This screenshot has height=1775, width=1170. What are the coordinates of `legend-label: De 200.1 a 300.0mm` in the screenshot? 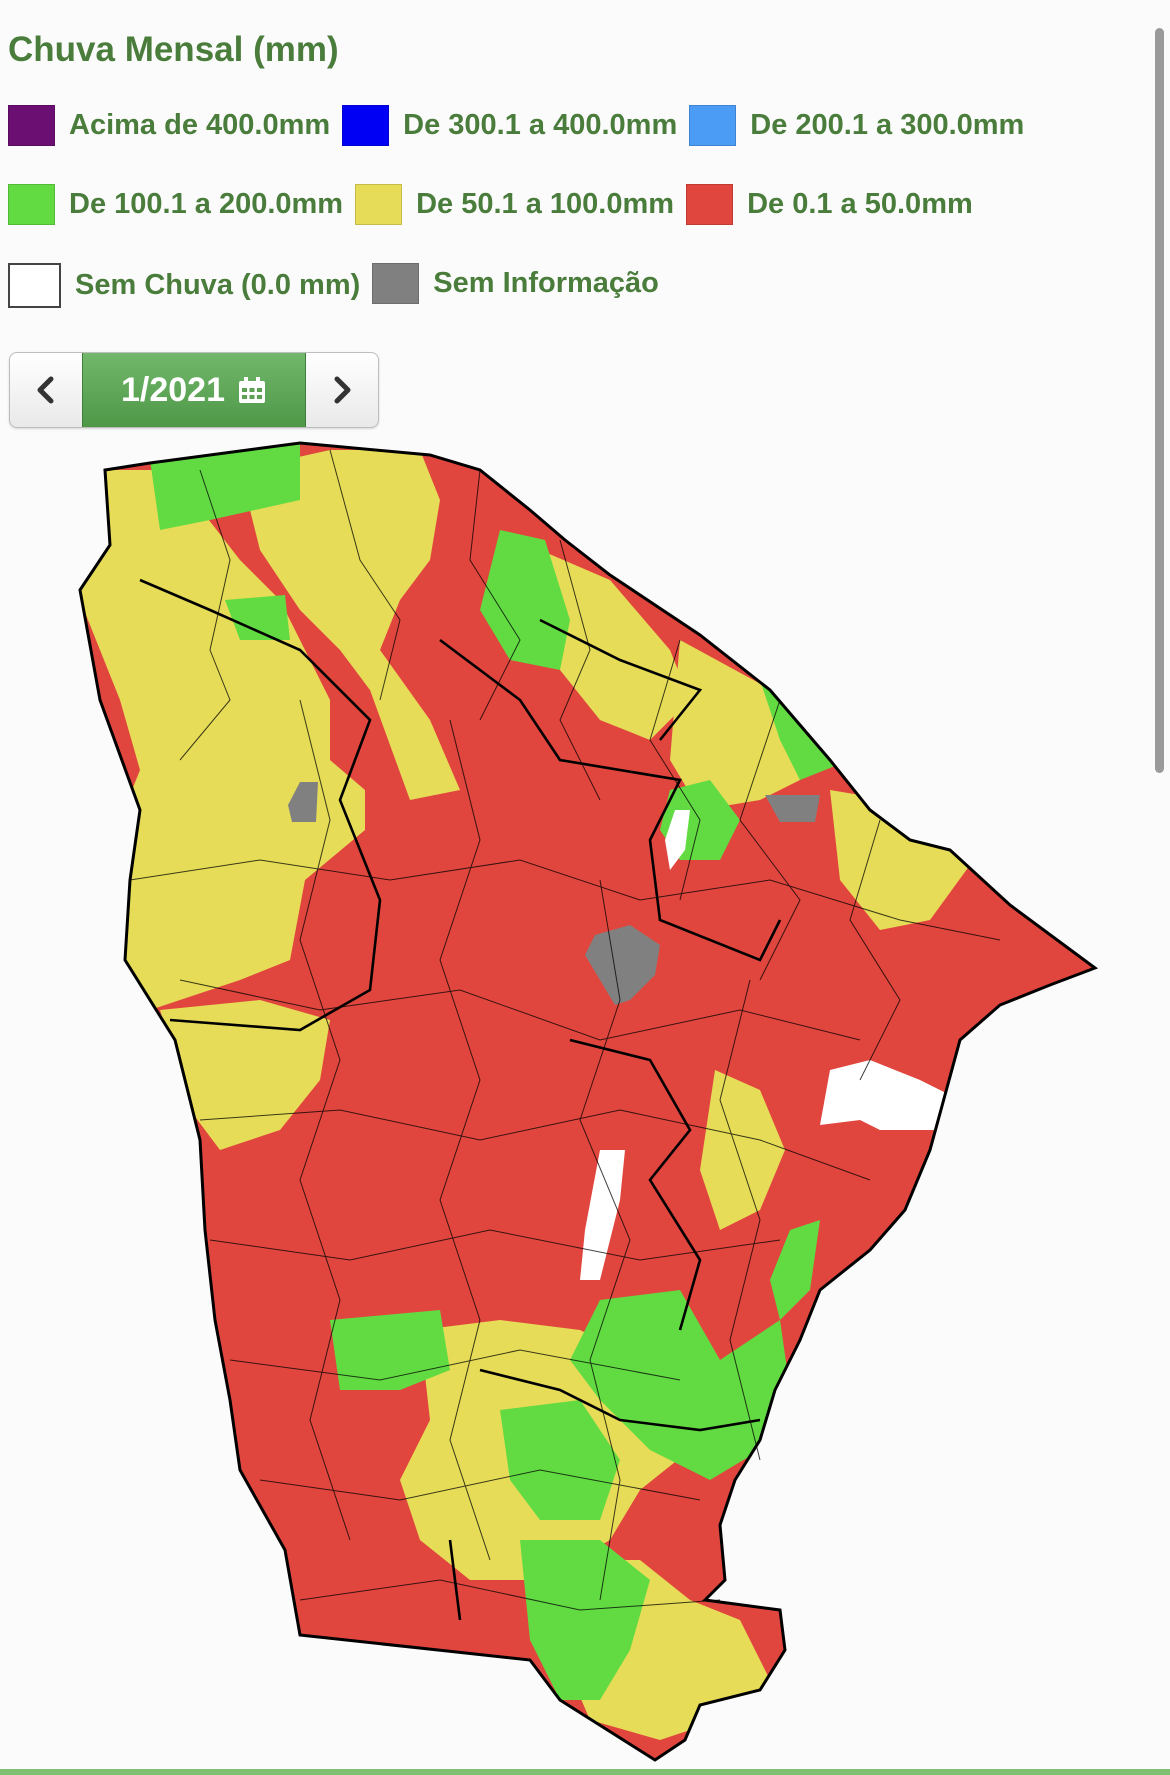 It's located at (887, 125).